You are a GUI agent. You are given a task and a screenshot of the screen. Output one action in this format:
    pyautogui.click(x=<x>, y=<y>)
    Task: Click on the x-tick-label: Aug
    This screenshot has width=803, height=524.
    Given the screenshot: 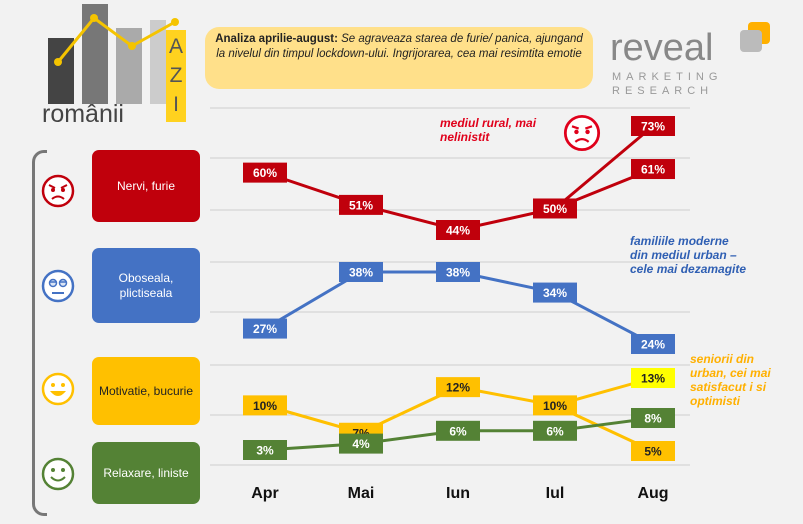 What is the action you would take?
    pyautogui.click(x=652, y=493)
    